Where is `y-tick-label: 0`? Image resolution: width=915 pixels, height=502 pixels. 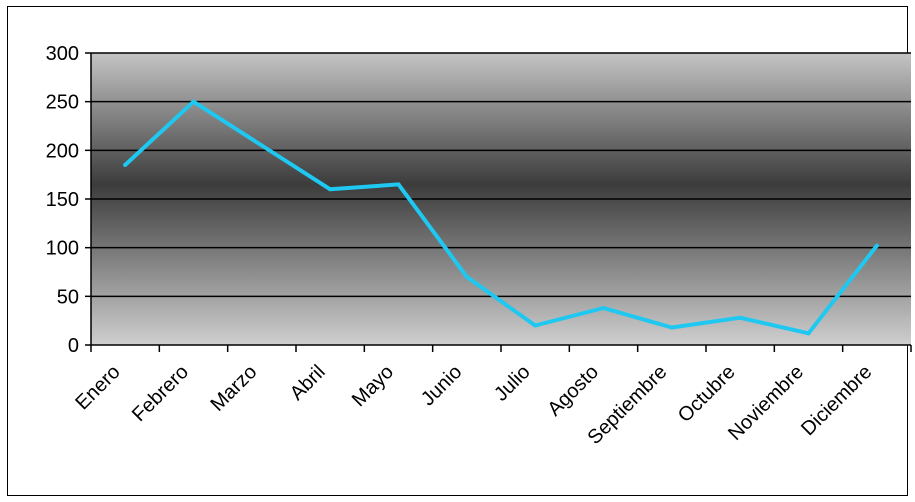
y-tick-label: 0 is located at coordinates (73, 346).